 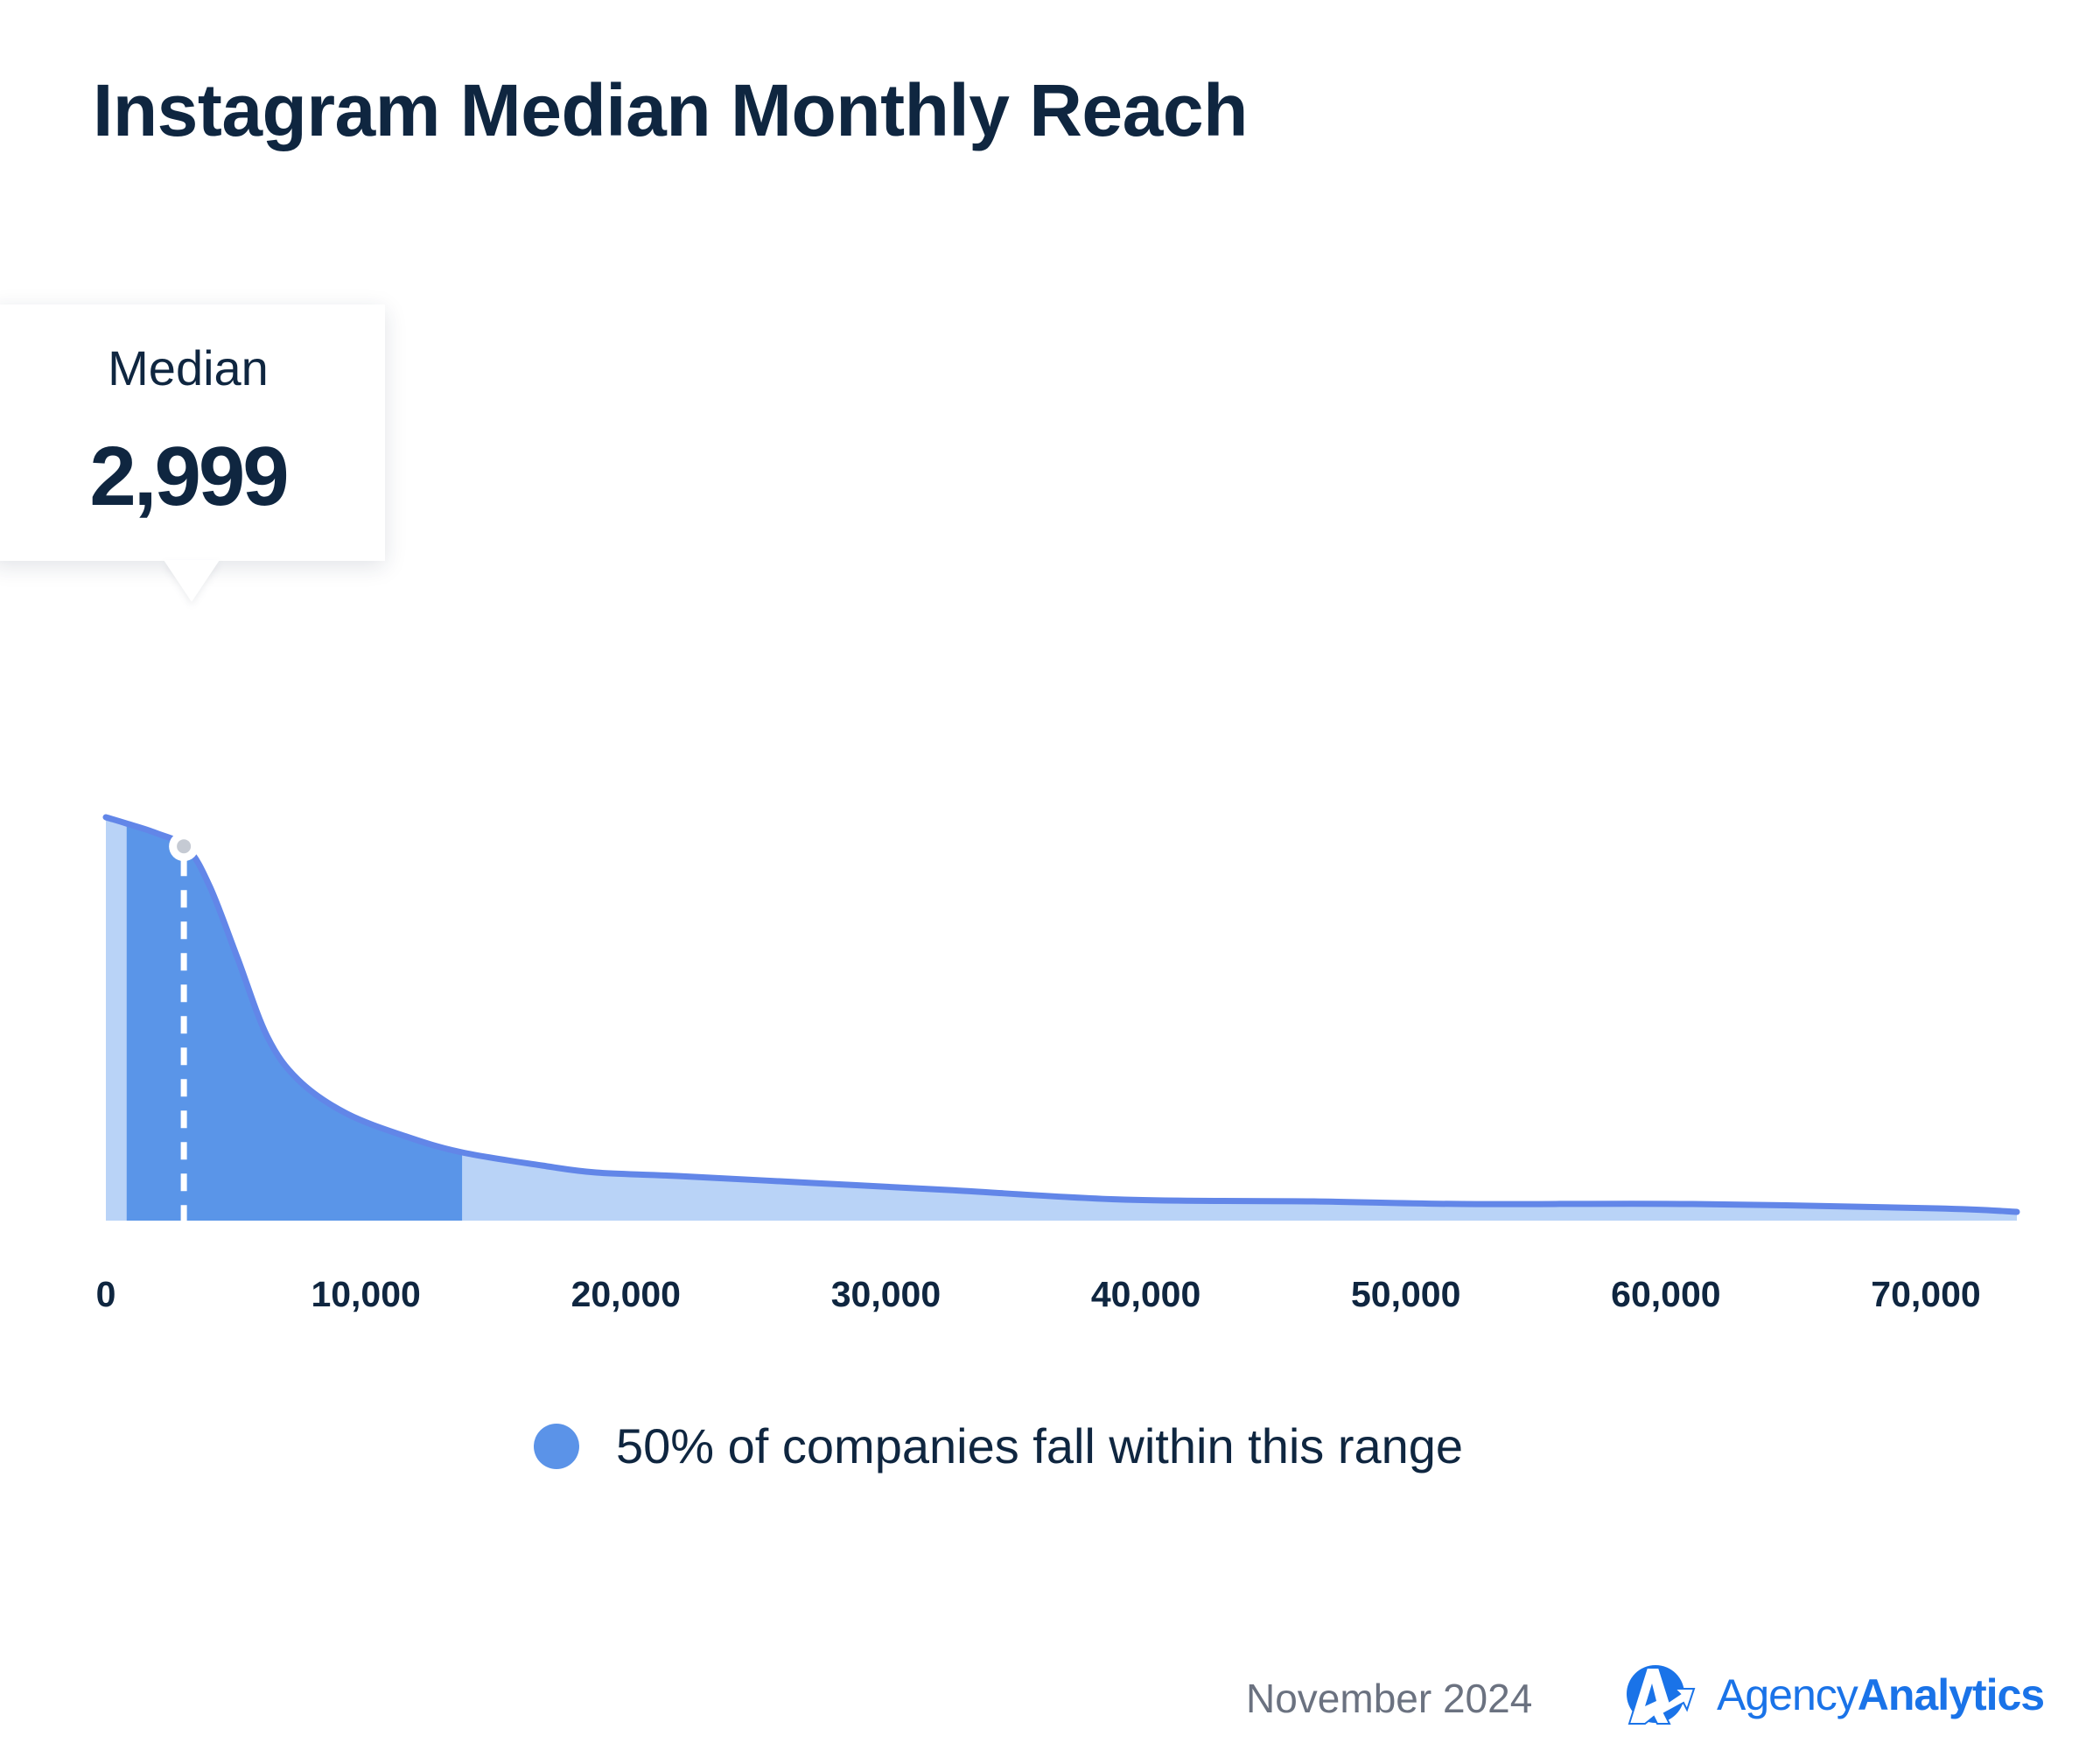 What do you see at coordinates (1661, 1695) in the screenshot?
I see `agencyanalytics-logo-icon` at bounding box center [1661, 1695].